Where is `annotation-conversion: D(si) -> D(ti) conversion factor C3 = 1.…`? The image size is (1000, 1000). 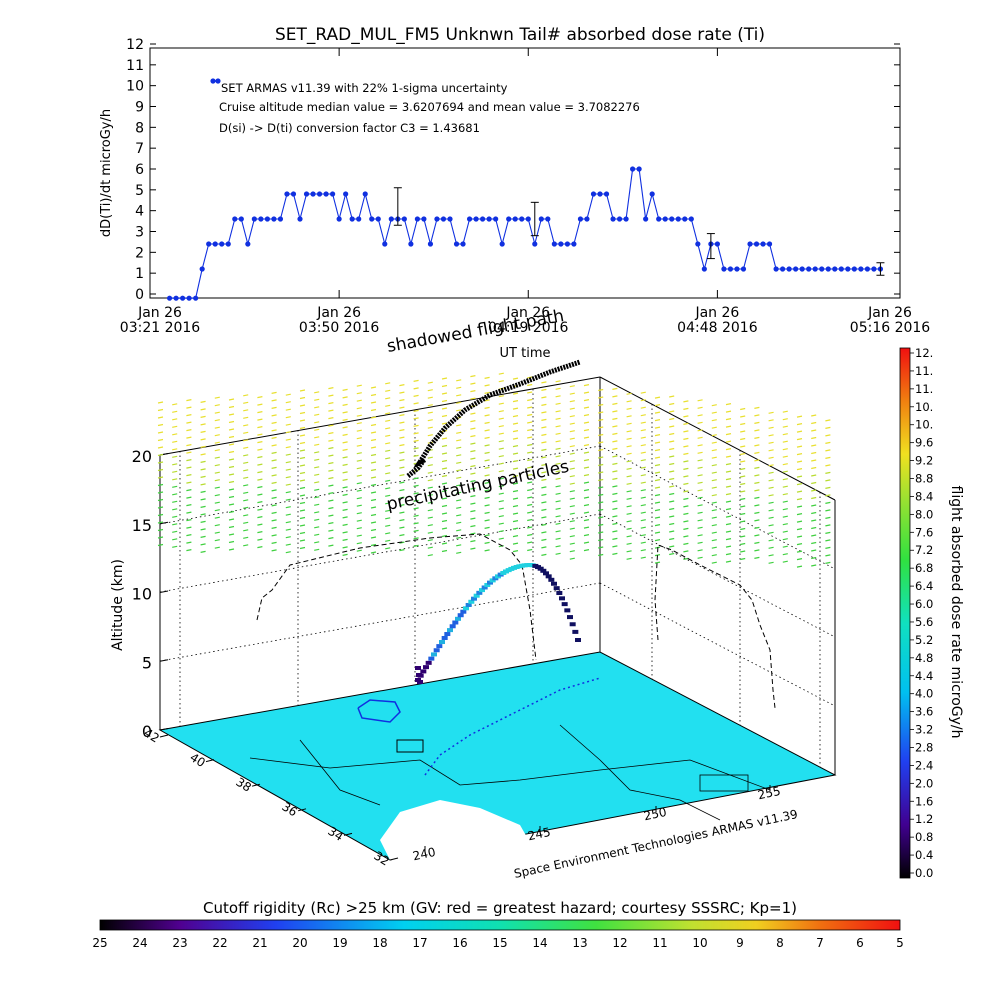 annotation-conversion: D(si) -> D(ti) conversion factor C3 = 1.… is located at coordinates (349, 128).